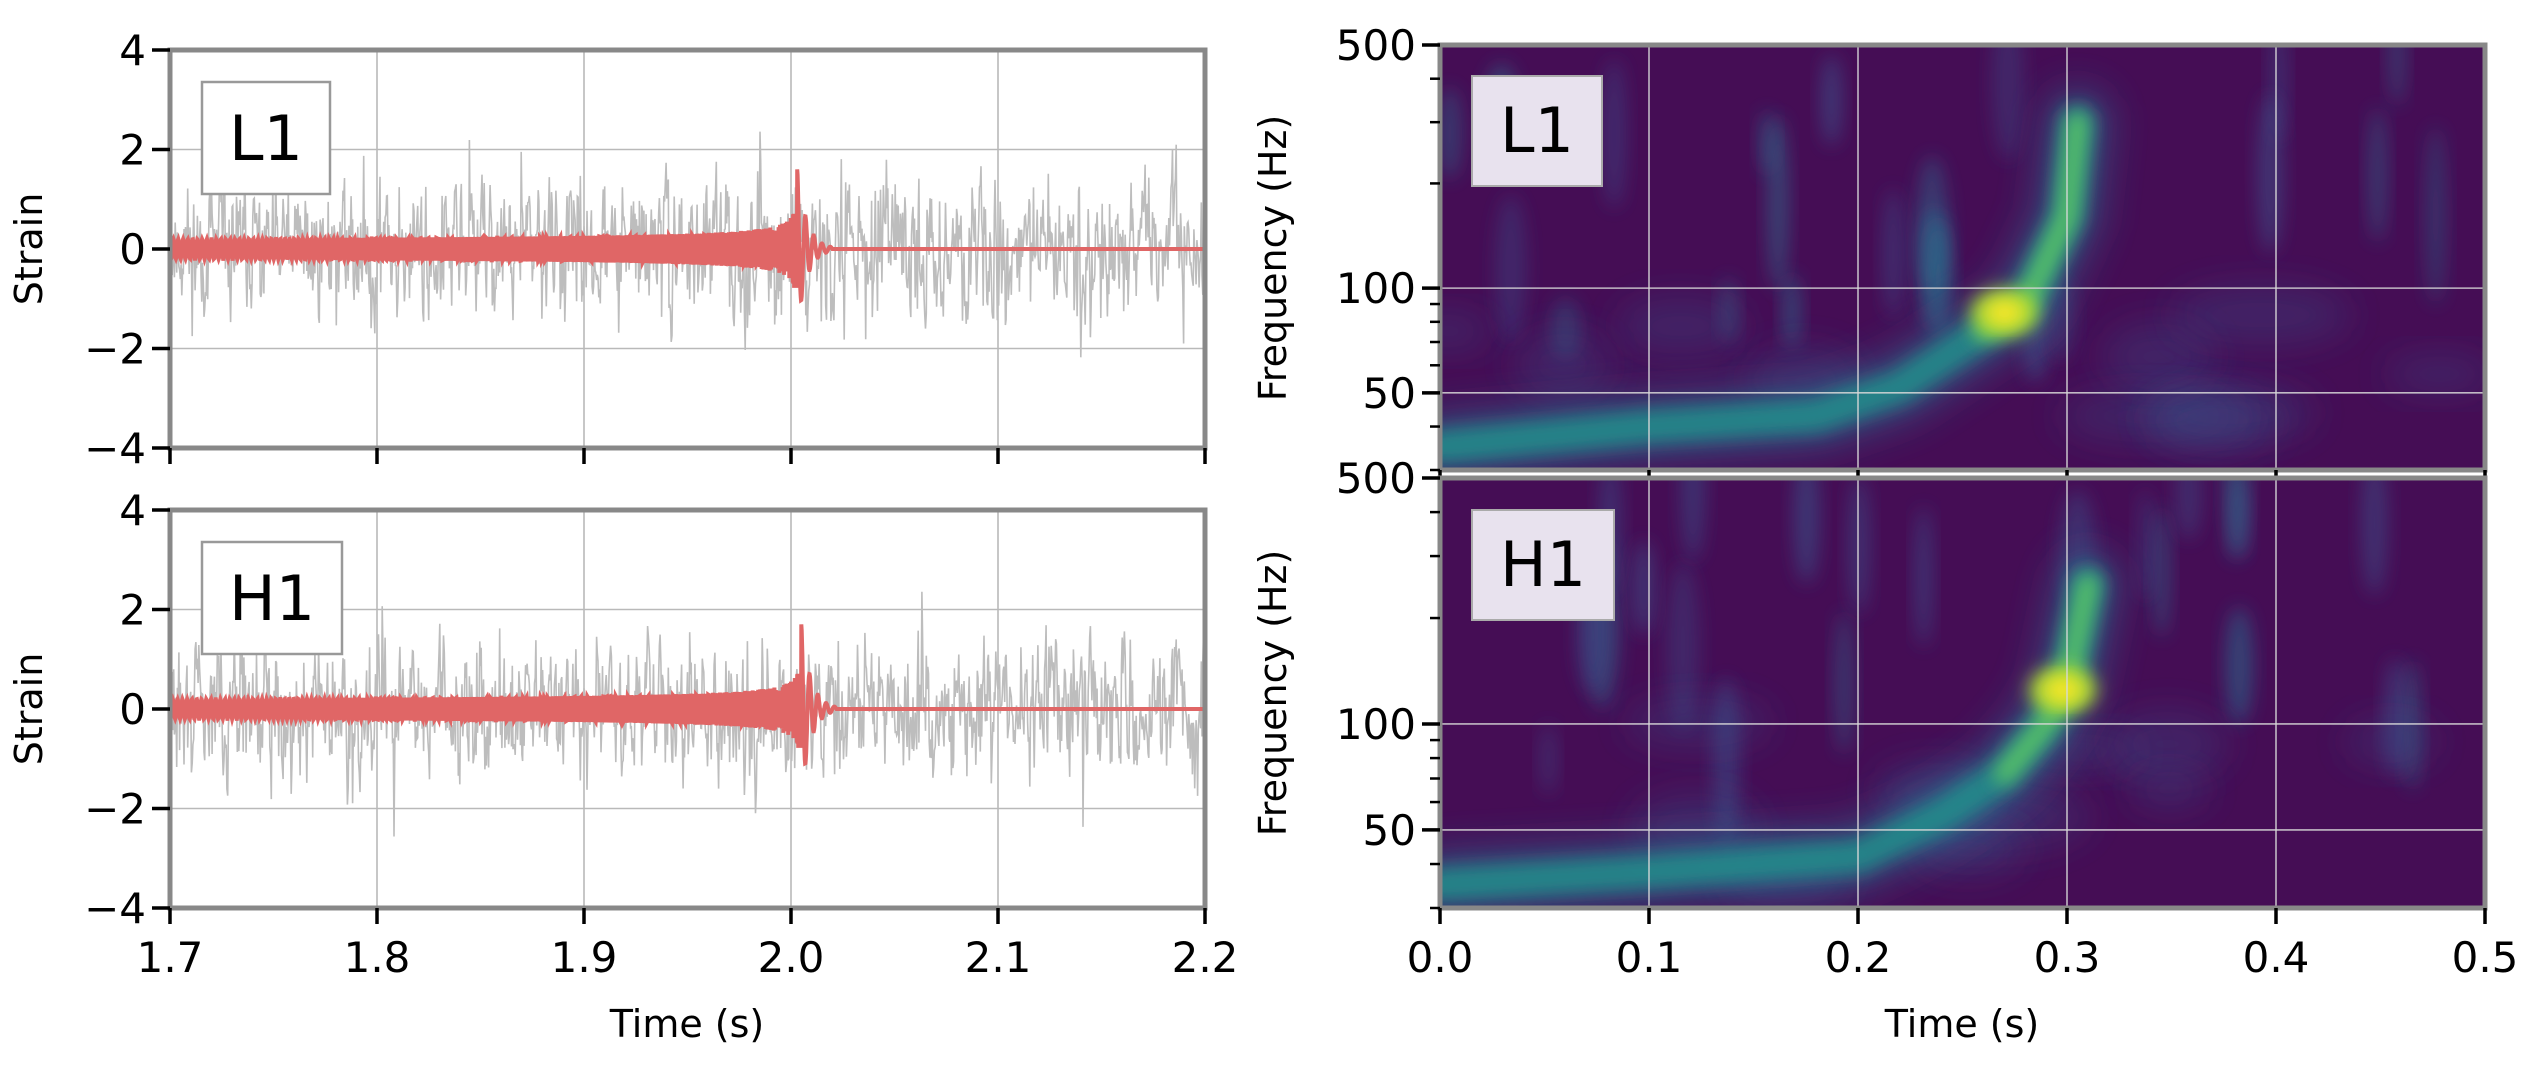 The height and width of the screenshot is (1077, 2533). Describe the element at coordinates (2485, 957) in the screenshot. I see `x-tick-label: 0.5` at that location.